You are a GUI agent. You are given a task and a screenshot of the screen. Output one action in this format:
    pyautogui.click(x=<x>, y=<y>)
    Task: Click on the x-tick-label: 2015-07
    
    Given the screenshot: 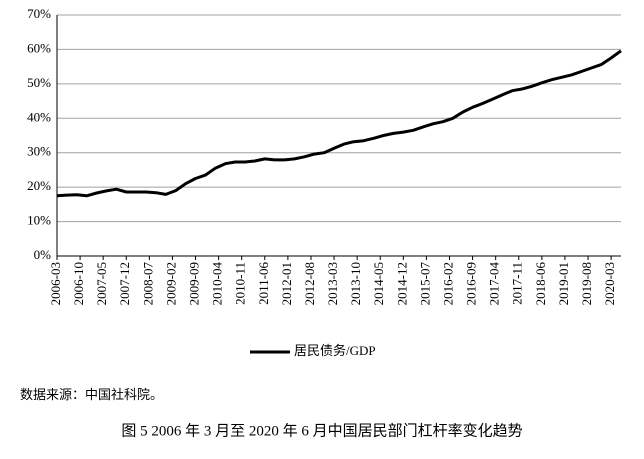 What is the action you would take?
    pyautogui.click(x=424, y=284)
    